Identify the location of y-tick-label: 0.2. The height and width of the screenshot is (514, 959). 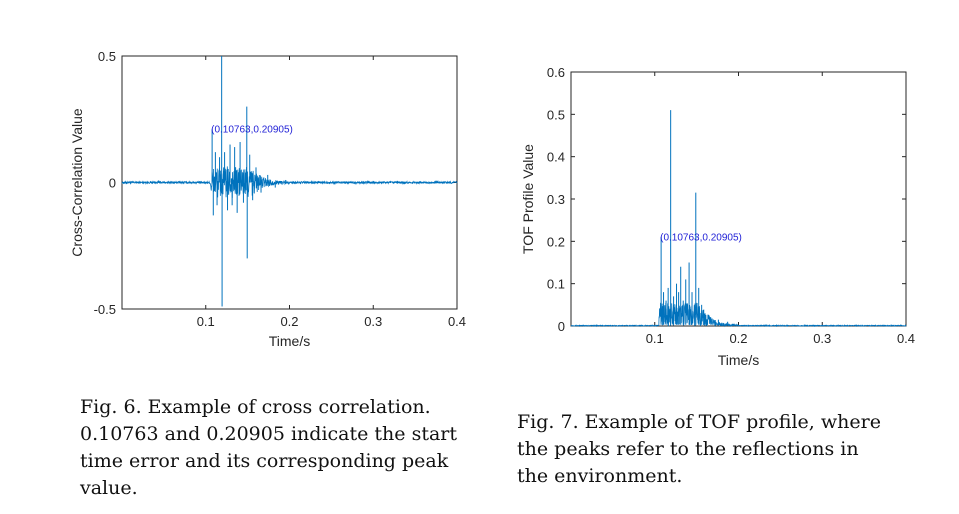
(556, 241).